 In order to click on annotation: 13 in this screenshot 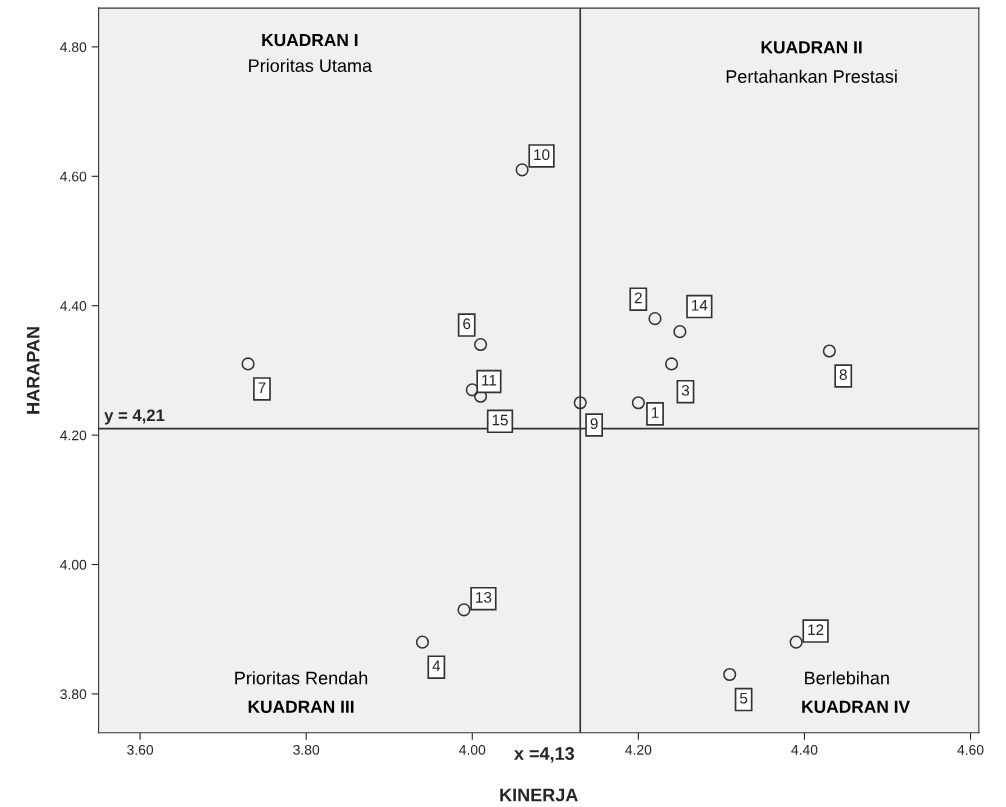, I will do `click(484, 597)`.